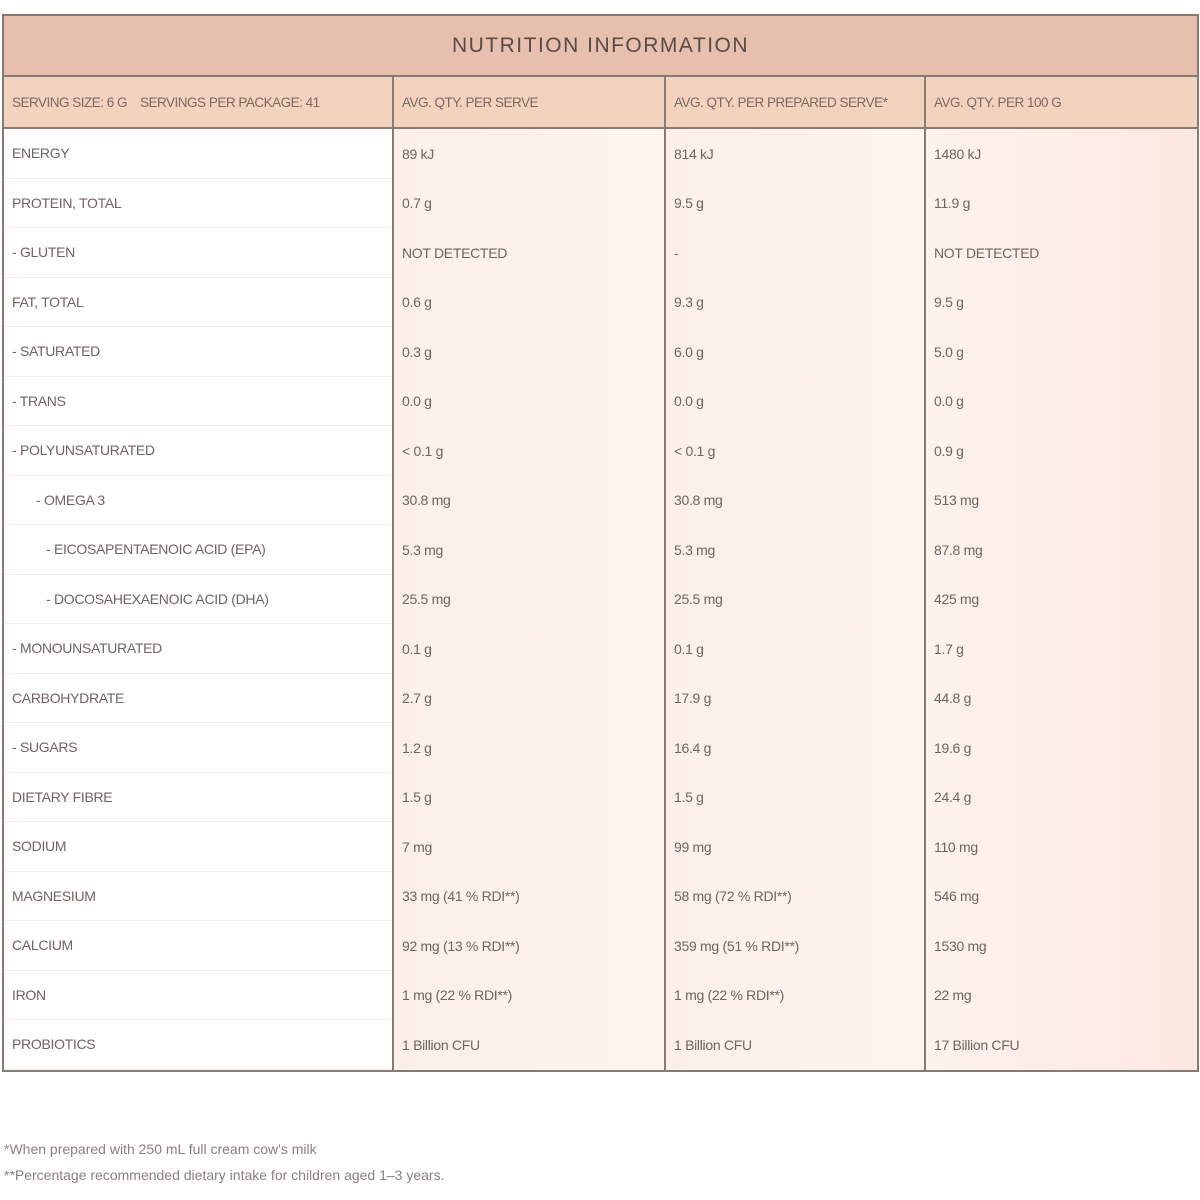 The width and height of the screenshot is (1200, 1200). What do you see at coordinates (794, 352) in the screenshot?
I see `prepared-serve-cell: 6.0 g` at bounding box center [794, 352].